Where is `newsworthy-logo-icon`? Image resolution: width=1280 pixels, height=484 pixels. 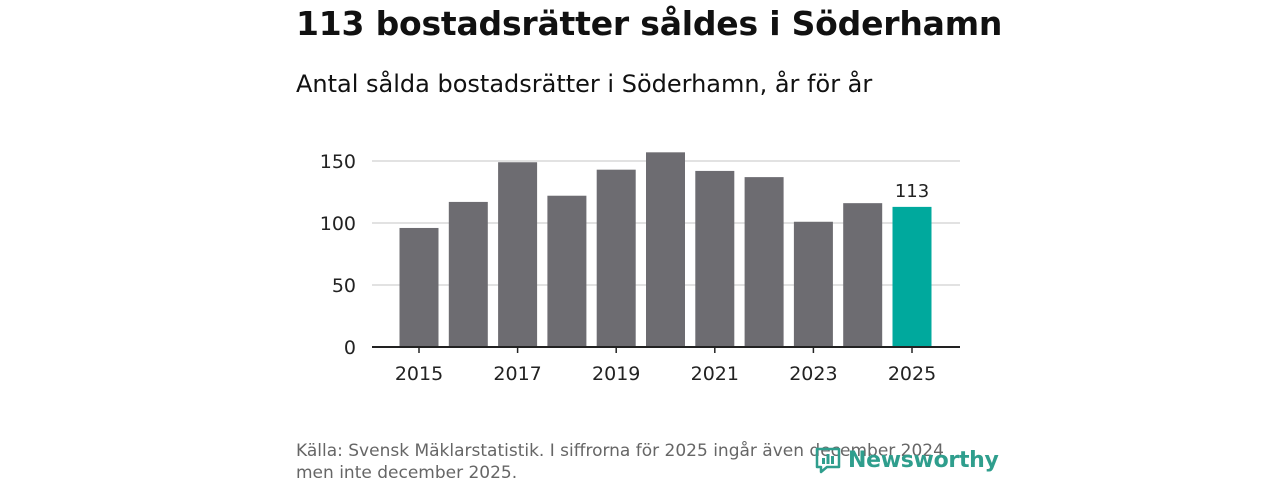
newsworthy-logo-icon is located at coordinates (828, 460).